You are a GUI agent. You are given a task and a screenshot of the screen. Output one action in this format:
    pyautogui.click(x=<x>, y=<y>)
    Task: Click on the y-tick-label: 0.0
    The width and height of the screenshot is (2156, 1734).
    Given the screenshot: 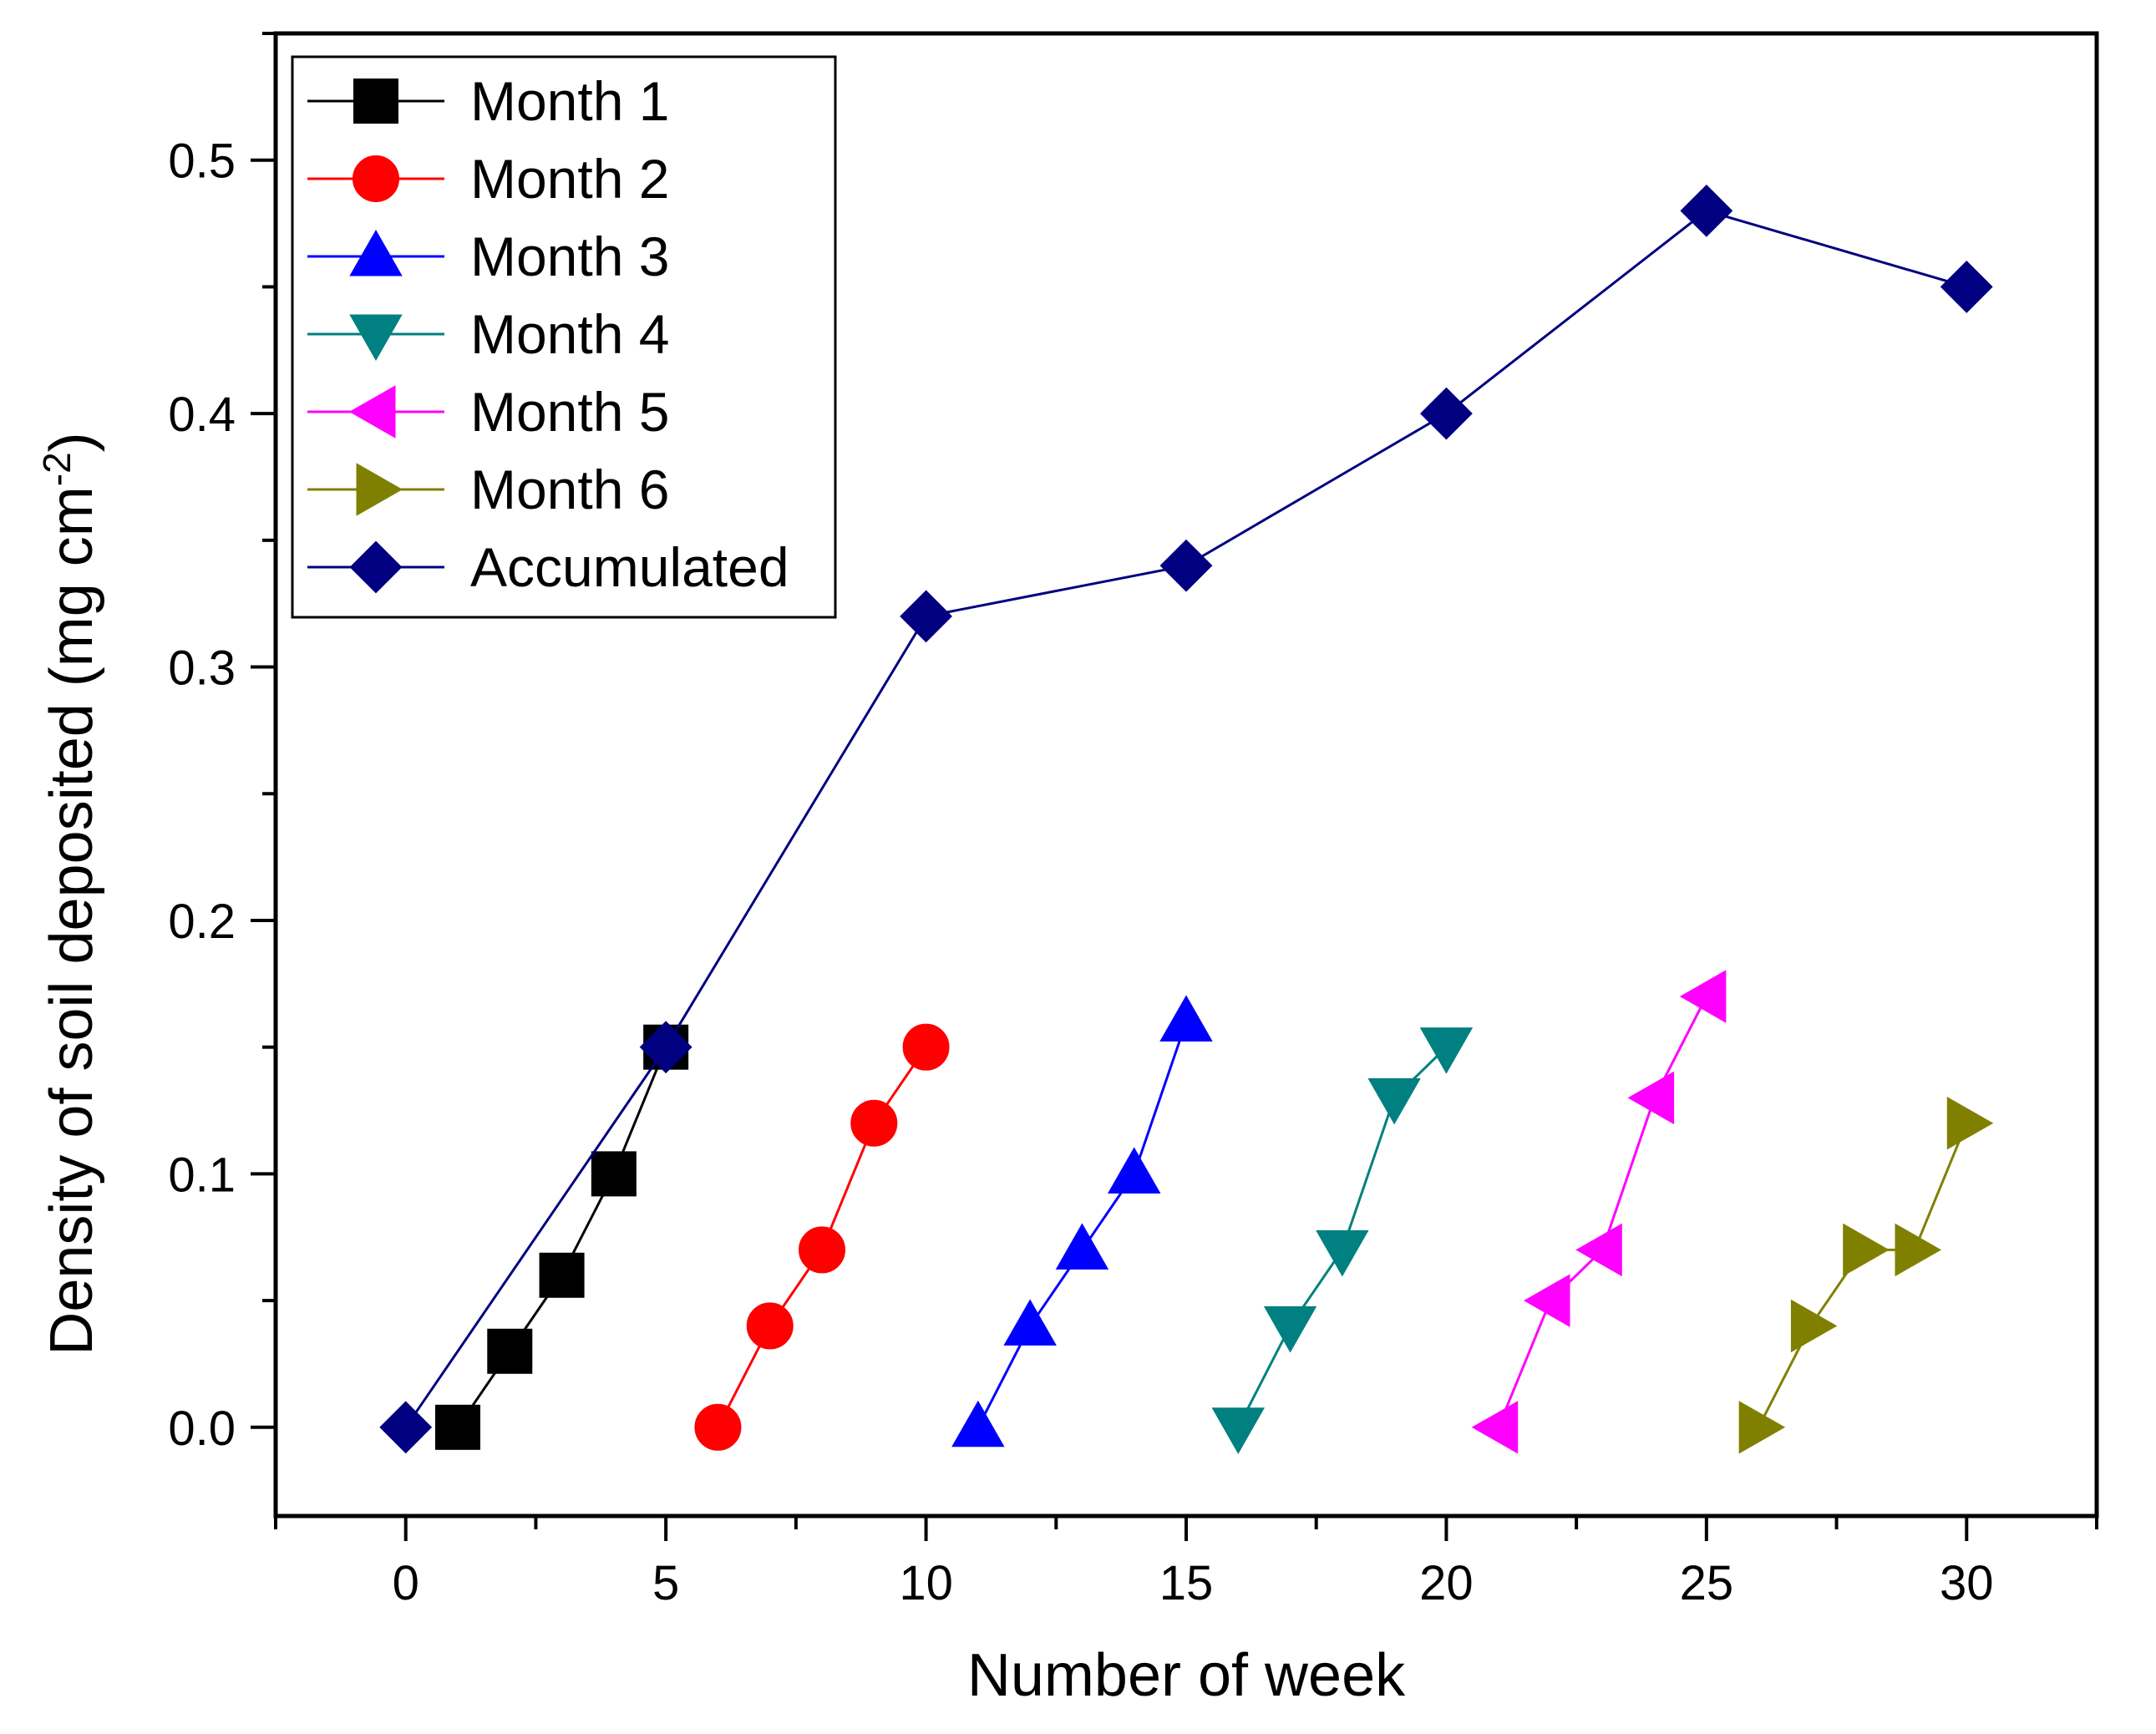 What is the action you would take?
    pyautogui.click(x=202, y=1429)
    